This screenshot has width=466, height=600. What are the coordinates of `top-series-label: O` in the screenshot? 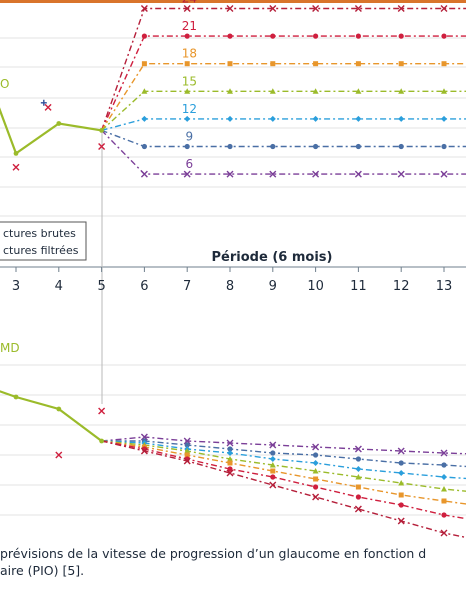 It's located at (4, 84).